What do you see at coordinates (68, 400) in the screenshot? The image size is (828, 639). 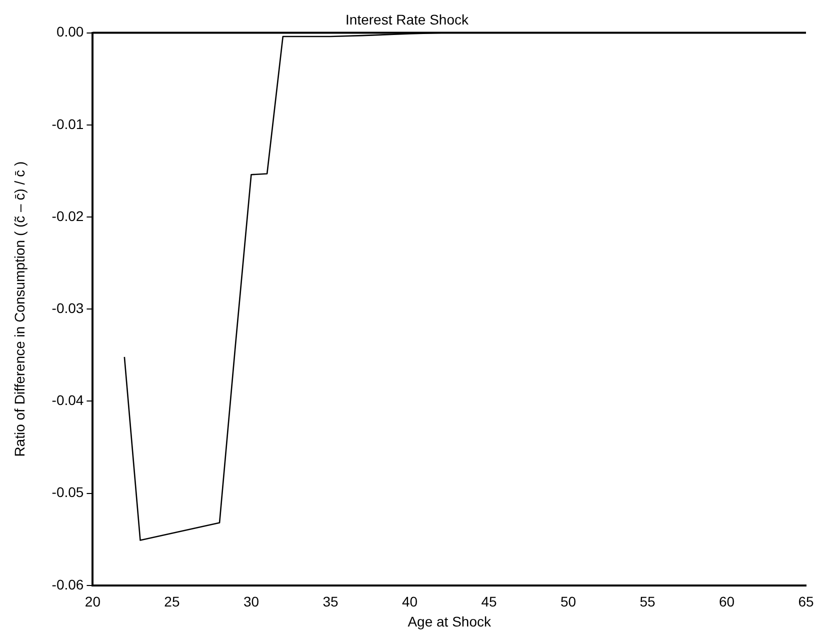 I see `y-tick-label: -0.04` at bounding box center [68, 400].